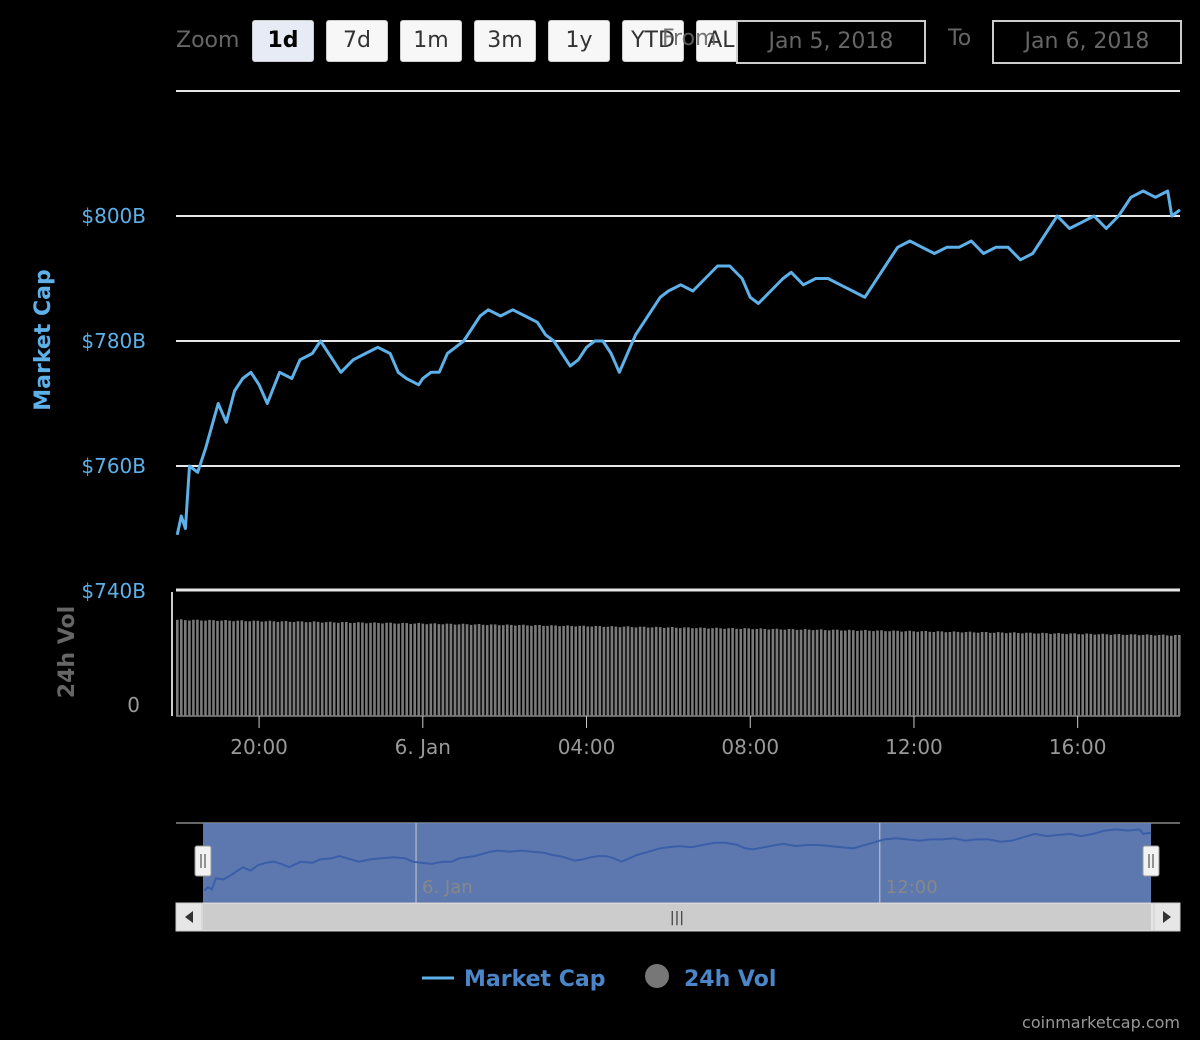 The width and height of the screenshot is (1200, 1040). Describe the element at coordinates (431, 41) in the screenshot. I see `zoom-1m-button: 1m` at that location.